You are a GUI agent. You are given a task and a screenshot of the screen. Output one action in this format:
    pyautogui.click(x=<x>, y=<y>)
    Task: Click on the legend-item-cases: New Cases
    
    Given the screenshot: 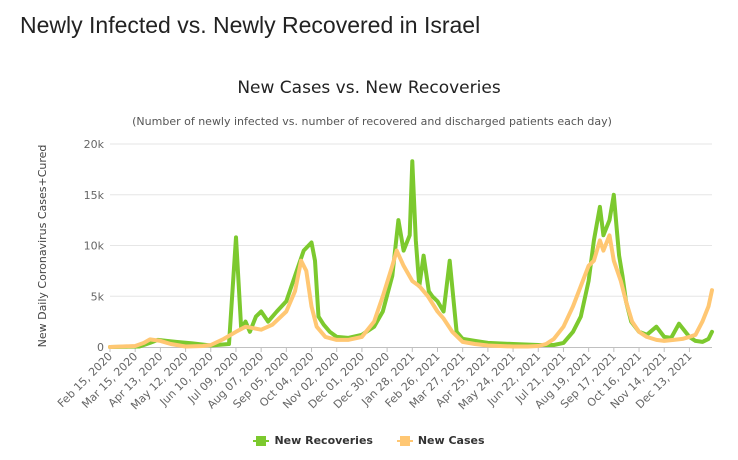 What is the action you would take?
    pyautogui.click(x=440, y=440)
    